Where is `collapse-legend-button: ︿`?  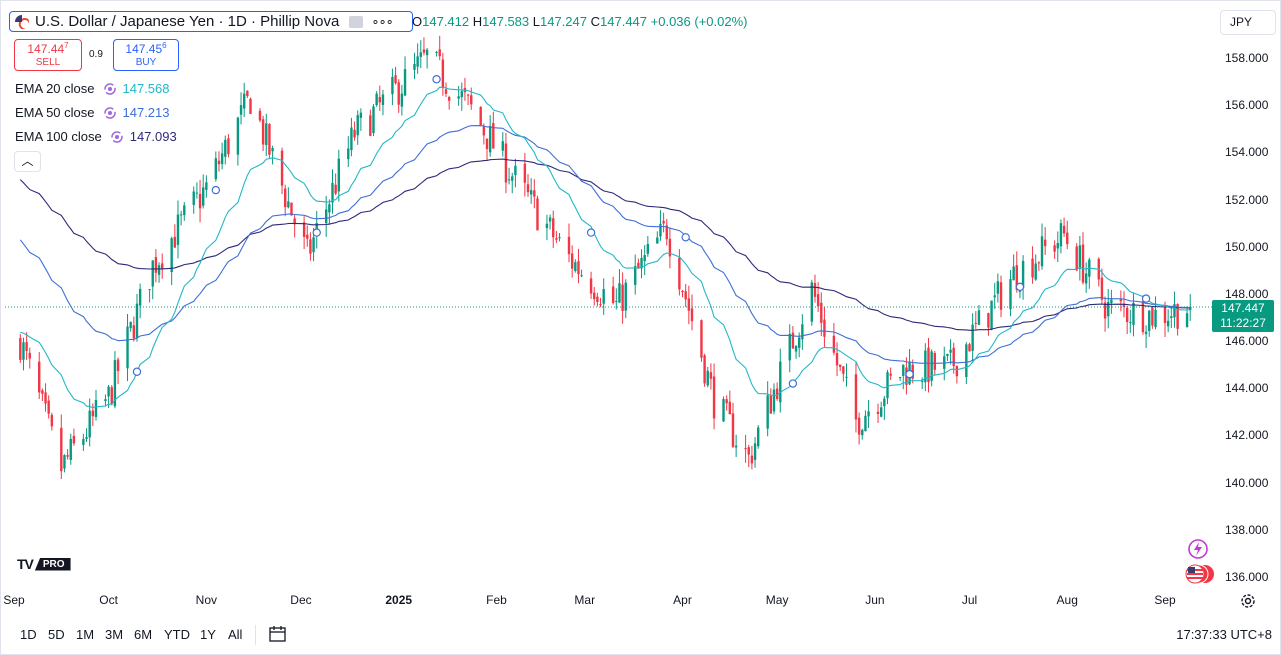 collapse-legend-button: ︿ is located at coordinates (27, 161).